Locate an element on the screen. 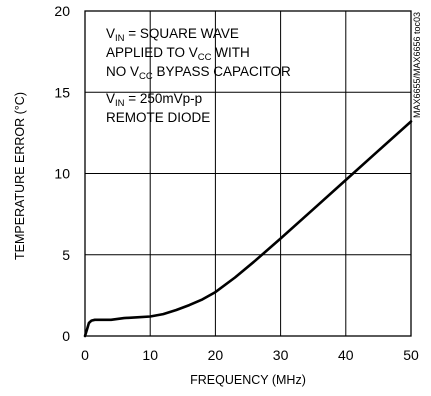 The width and height of the screenshot is (431, 396). x-tick-label: 30 is located at coordinates (281, 355).